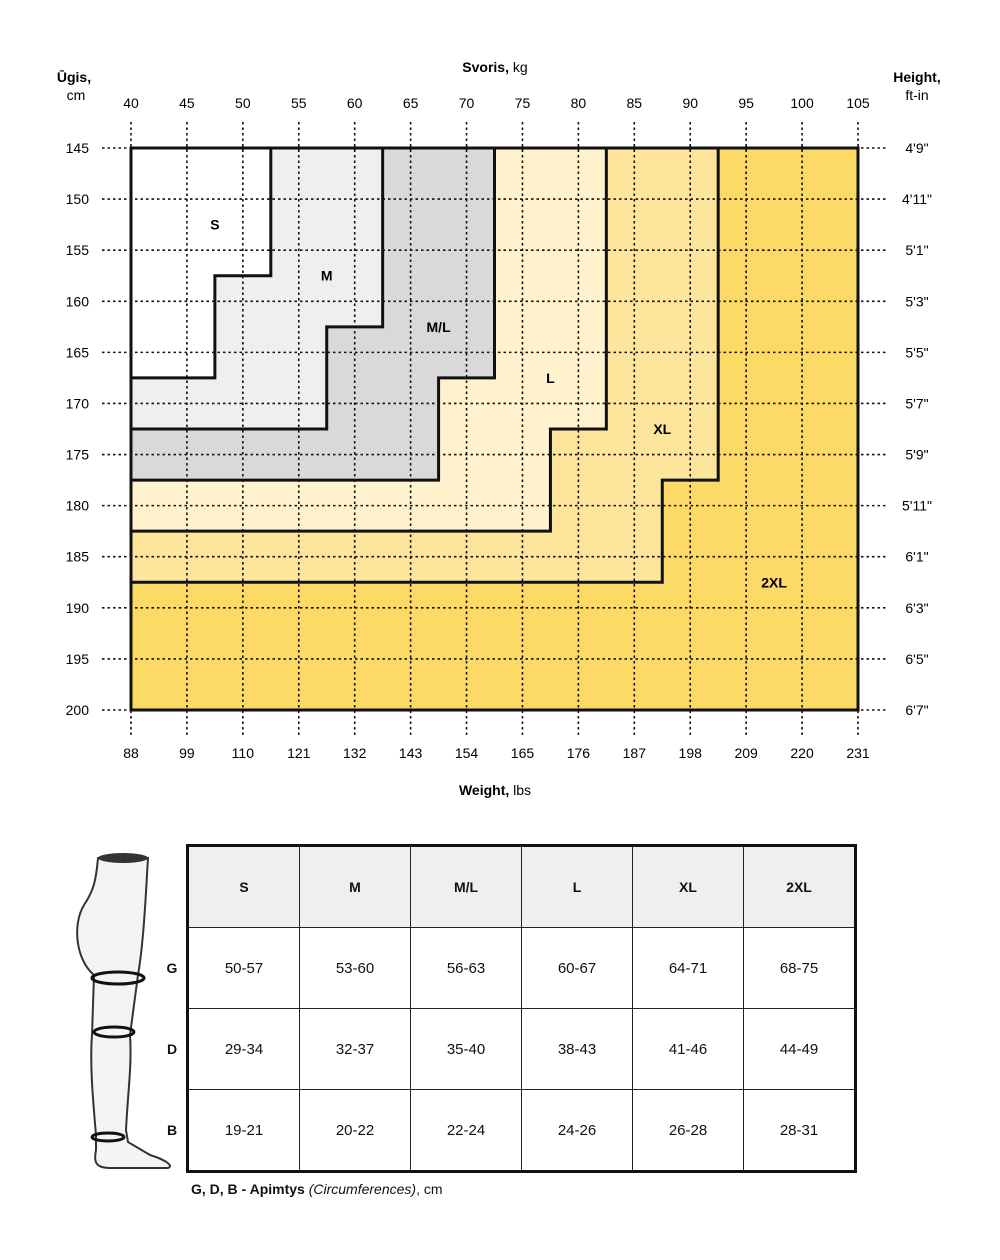 The image size is (1000, 1260). Describe the element at coordinates (635, 103) in the screenshot. I see `top-tick-label: 85` at that location.